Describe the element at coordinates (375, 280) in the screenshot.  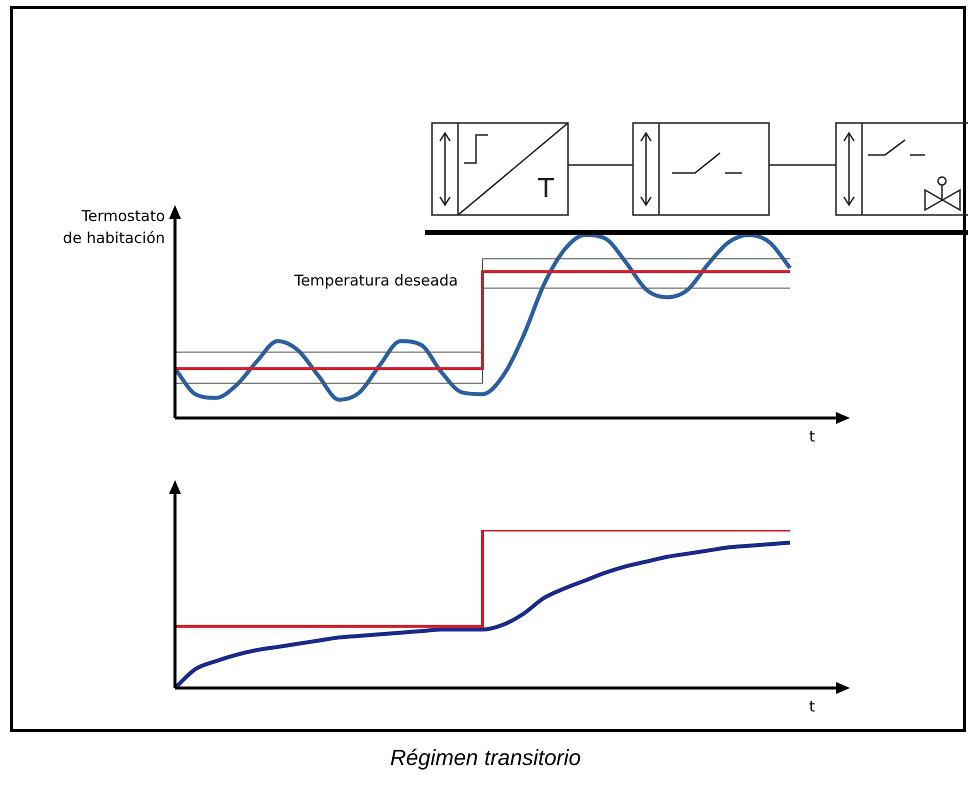
I see `annotation: Temperatura deseada` at that location.